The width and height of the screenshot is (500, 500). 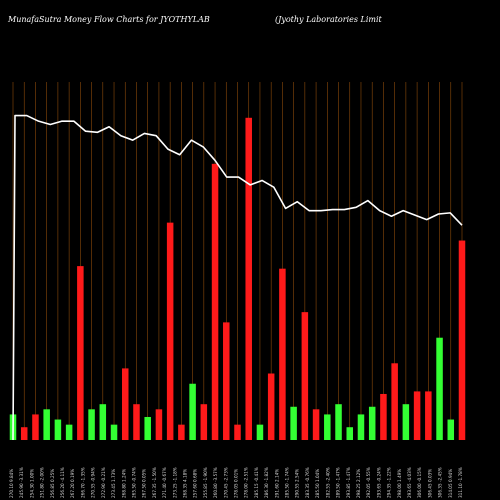 I want to click on x-tick-label: 245.90 -3.31%, so click(x=21, y=482).